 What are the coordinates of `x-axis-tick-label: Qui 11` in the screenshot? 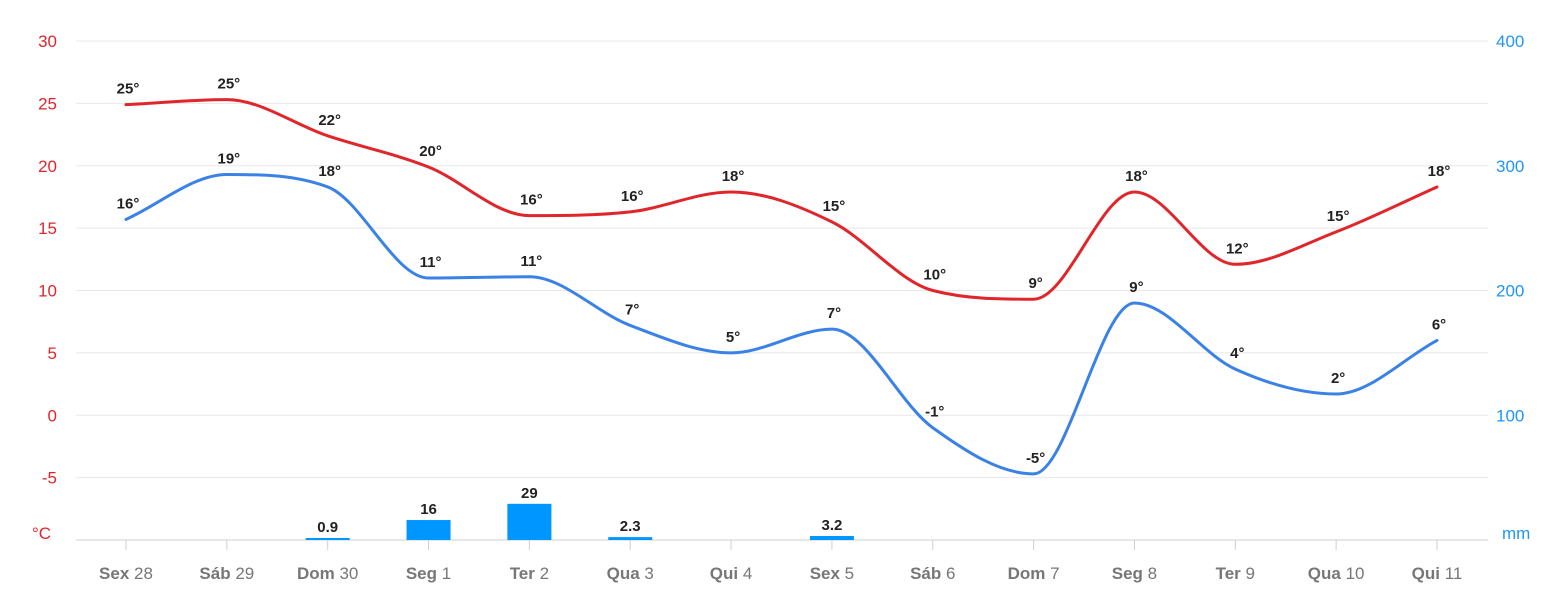 It's located at (1437, 573).